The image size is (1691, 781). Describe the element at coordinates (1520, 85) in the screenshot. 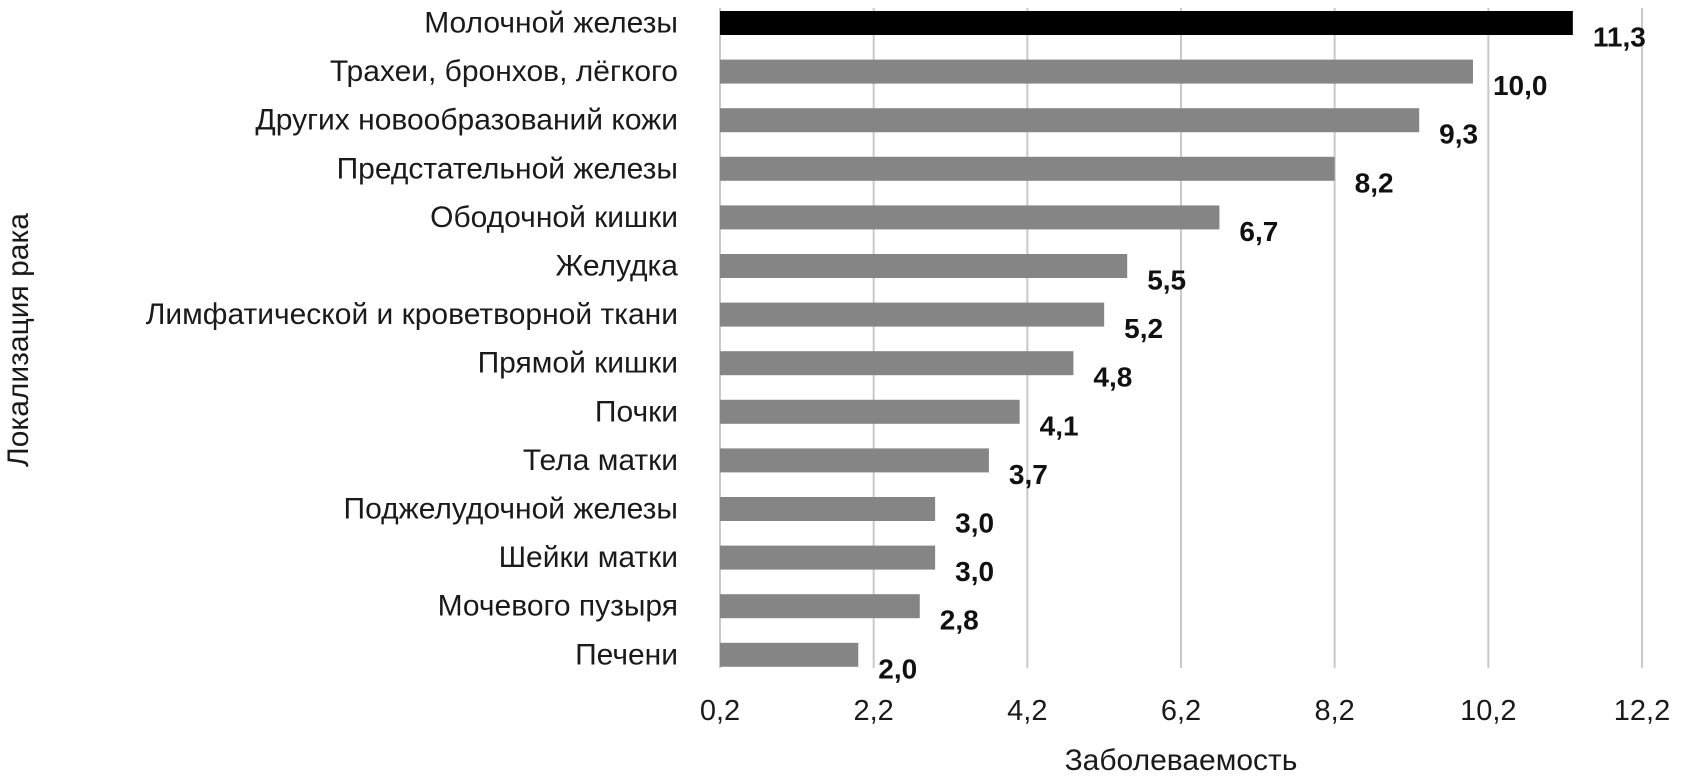

I see `value-label: 10,0` at that location.